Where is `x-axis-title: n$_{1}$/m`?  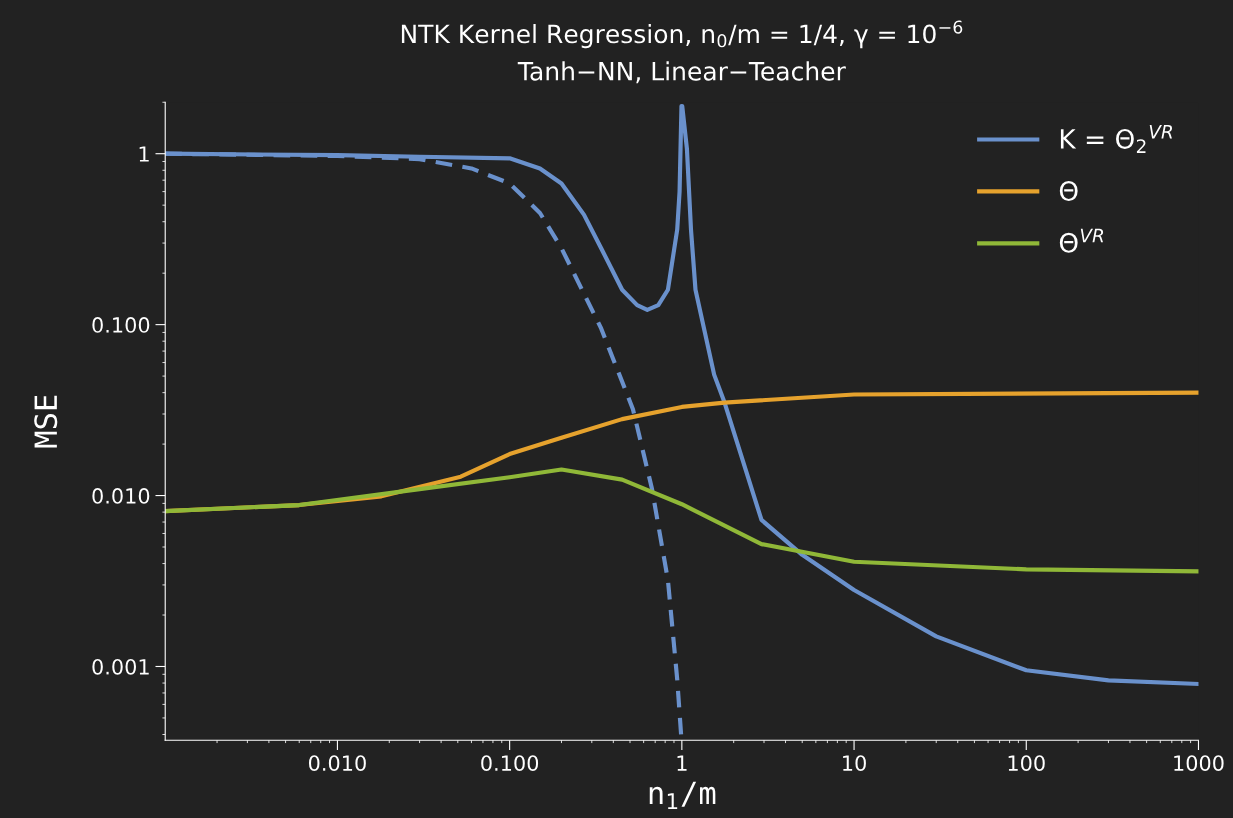
x-axis-title: n$_{1}$/m is located at coordinates (682, 795).